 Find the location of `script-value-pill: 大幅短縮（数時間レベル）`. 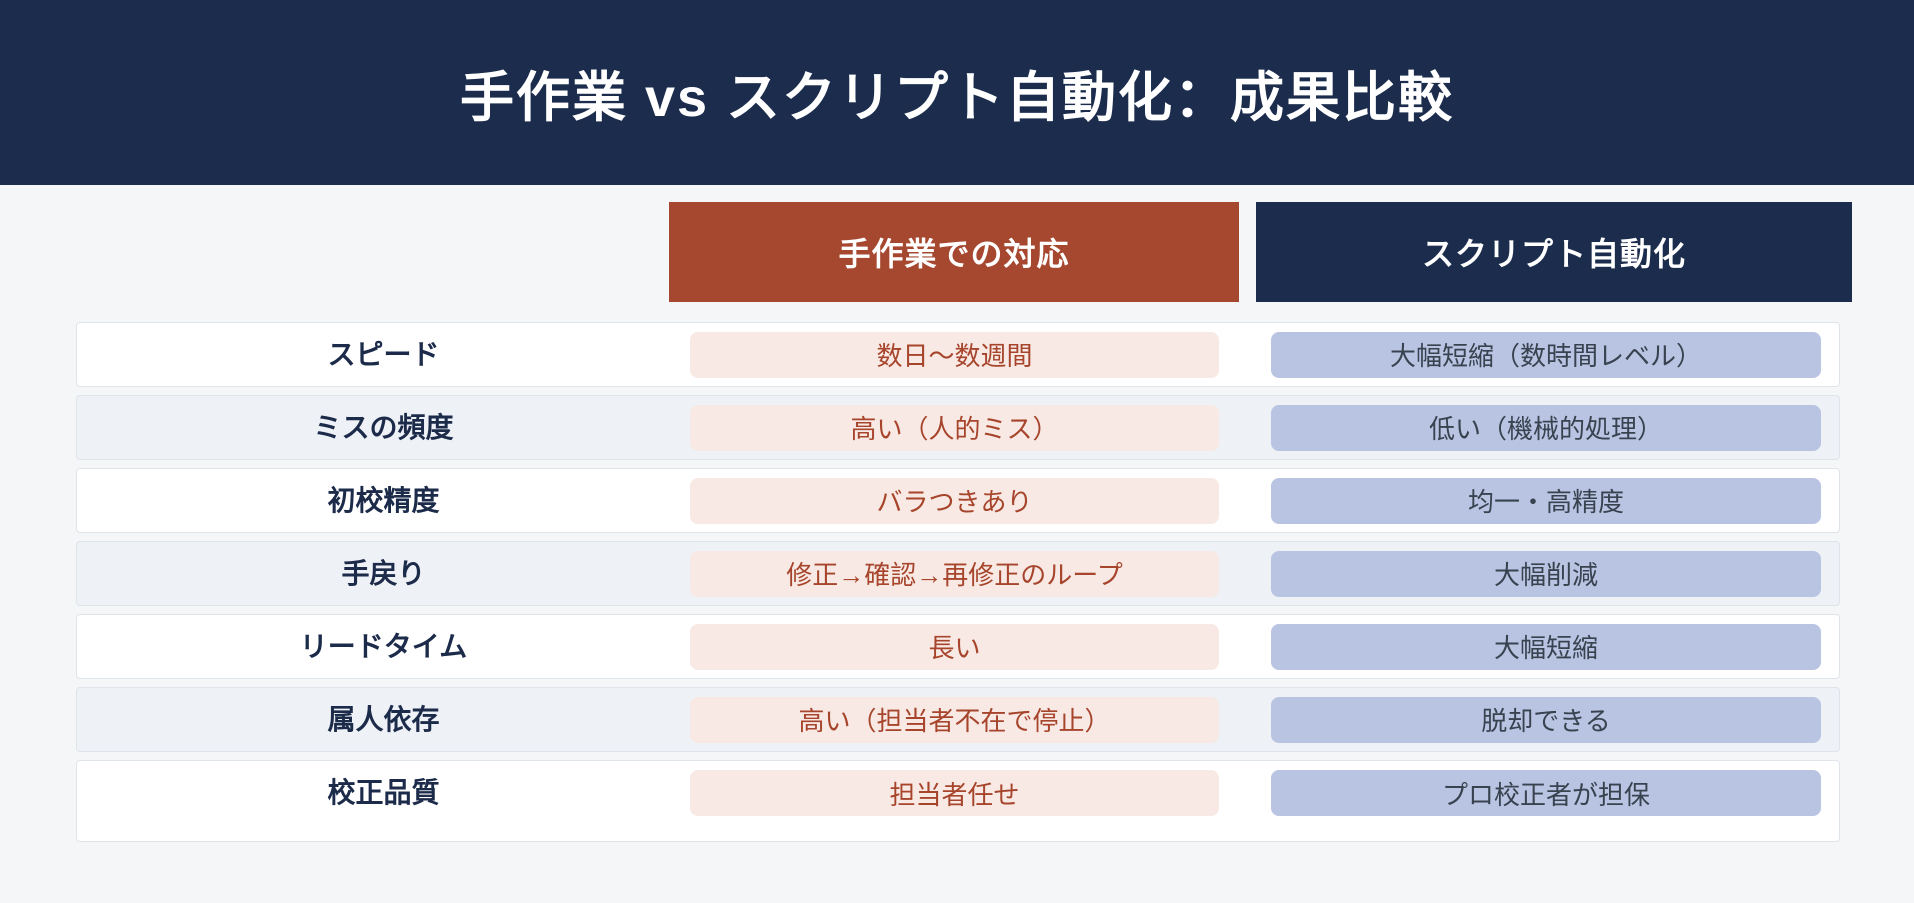

script-value-pill: 大幅短縮（数時間レベル） is located at coordinates (1546, 354).